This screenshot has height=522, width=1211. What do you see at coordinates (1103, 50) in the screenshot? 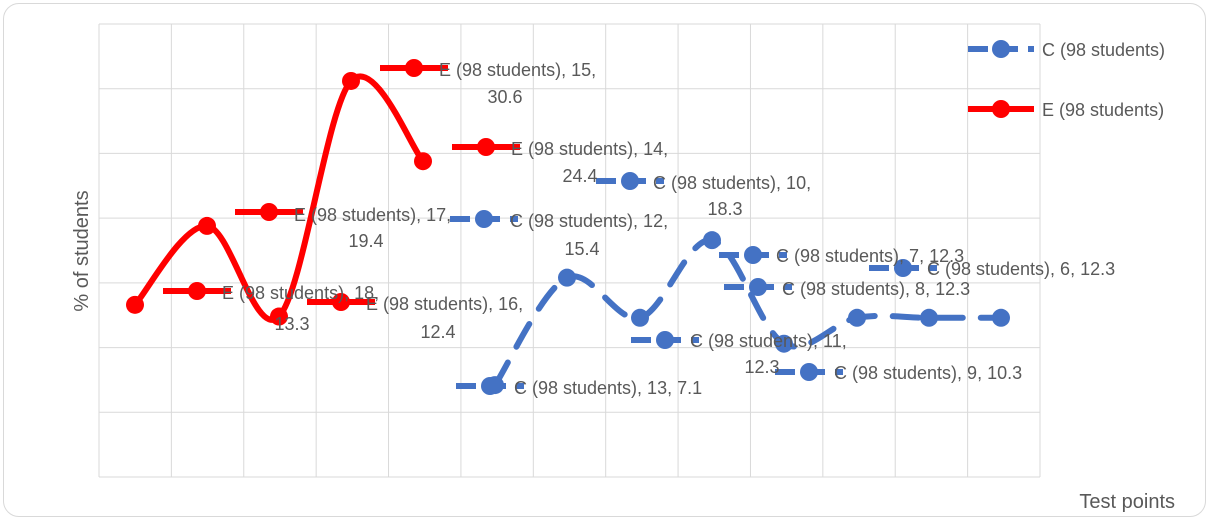
I see `legend-label: C (98 students)` at bounding box center [1103, 50].